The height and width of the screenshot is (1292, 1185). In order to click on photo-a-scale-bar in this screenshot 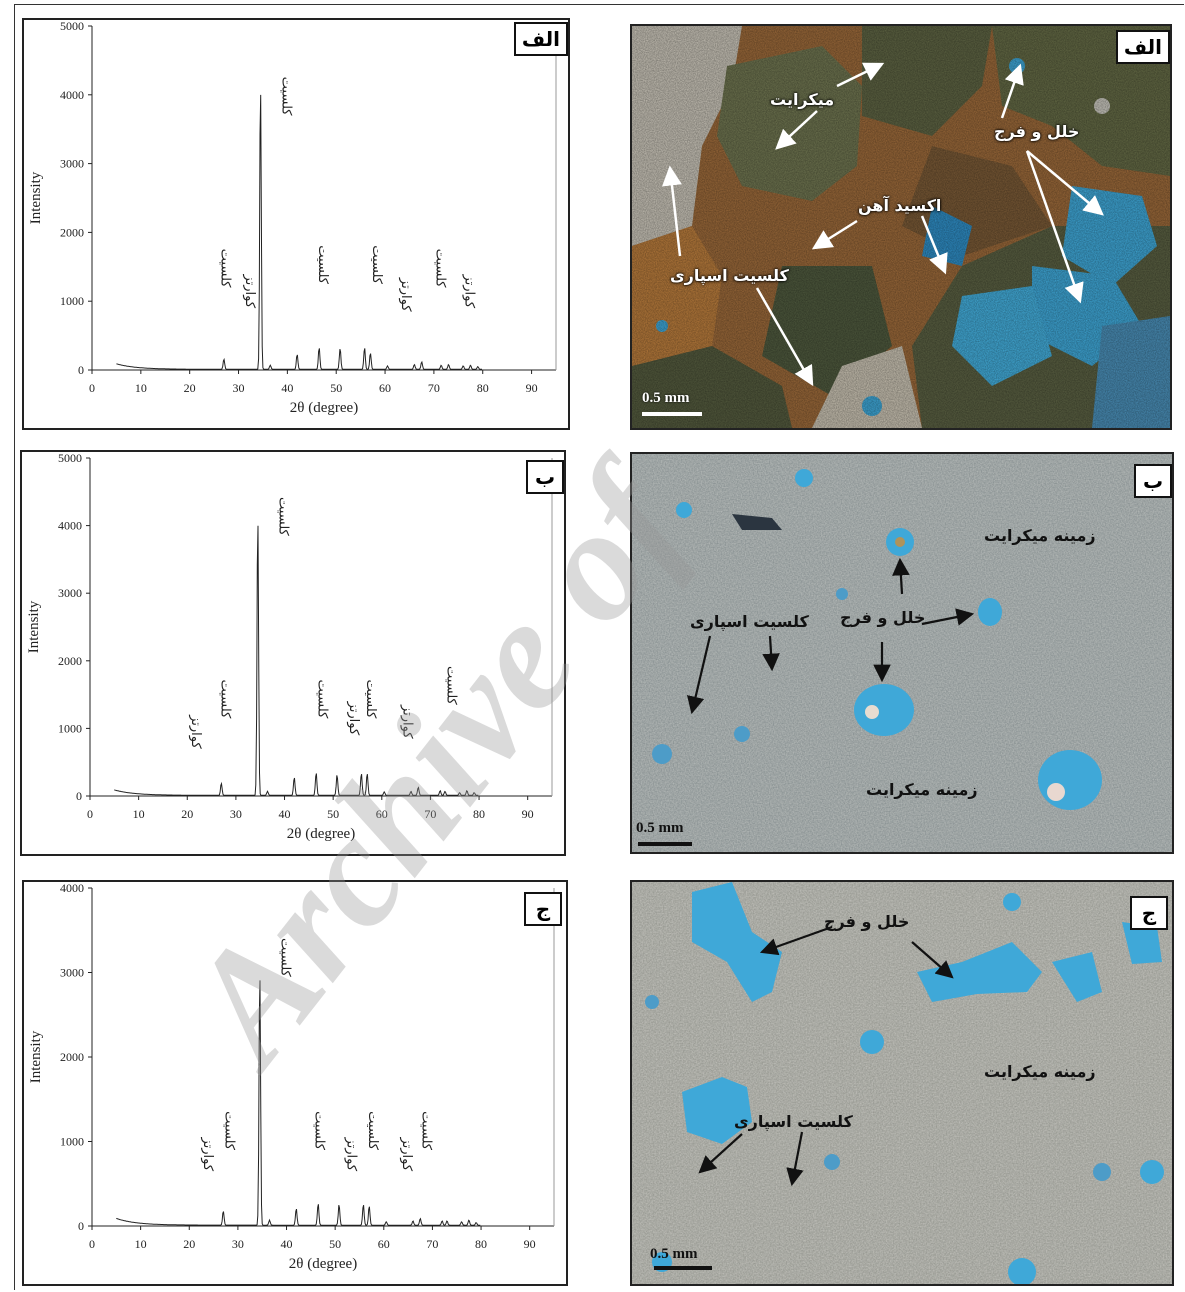, I will do `click(672, 414)`.